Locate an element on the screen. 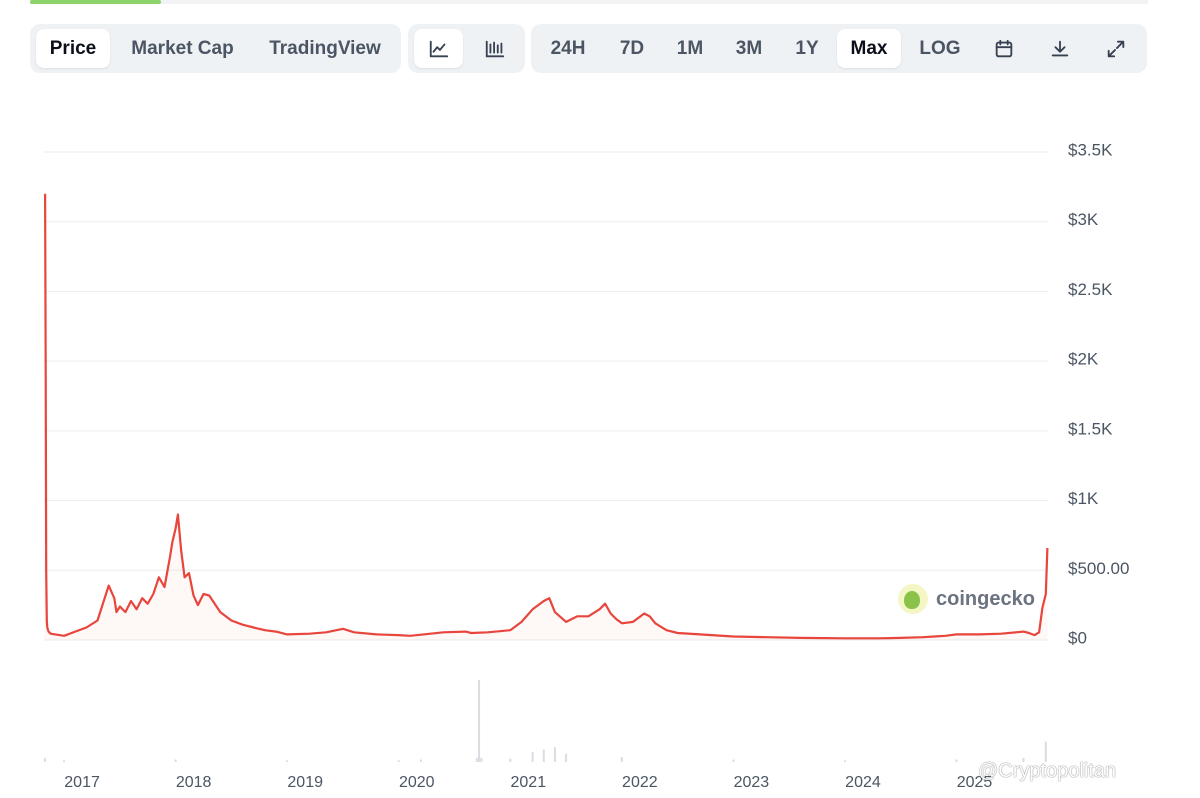 The width and height of the screenshot is (1200, 798). y-tick-label: $2K is located at coordinates (1083, 359).